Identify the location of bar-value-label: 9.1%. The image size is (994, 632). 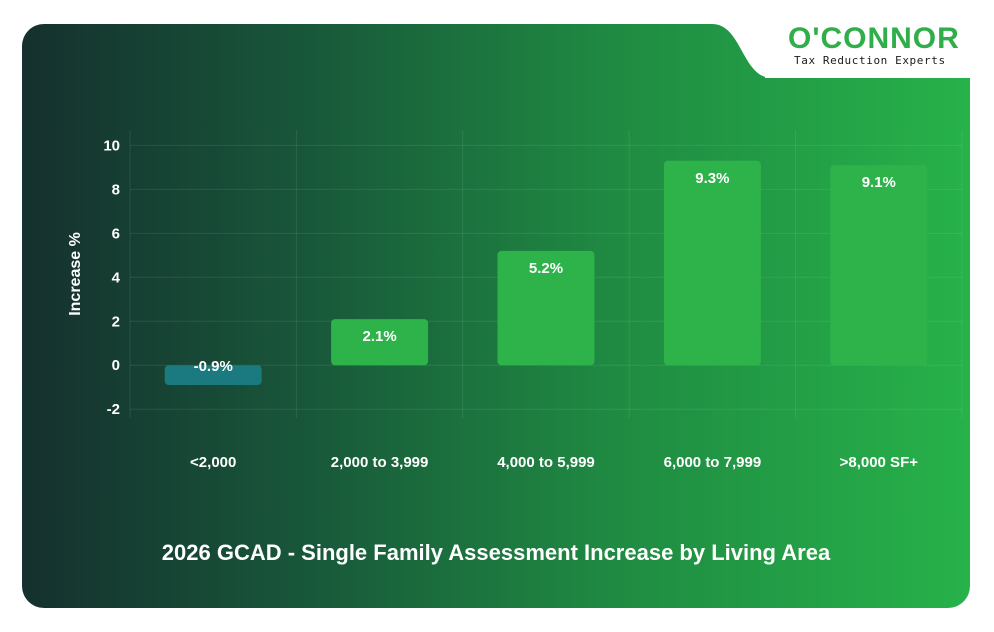
(879, 182).